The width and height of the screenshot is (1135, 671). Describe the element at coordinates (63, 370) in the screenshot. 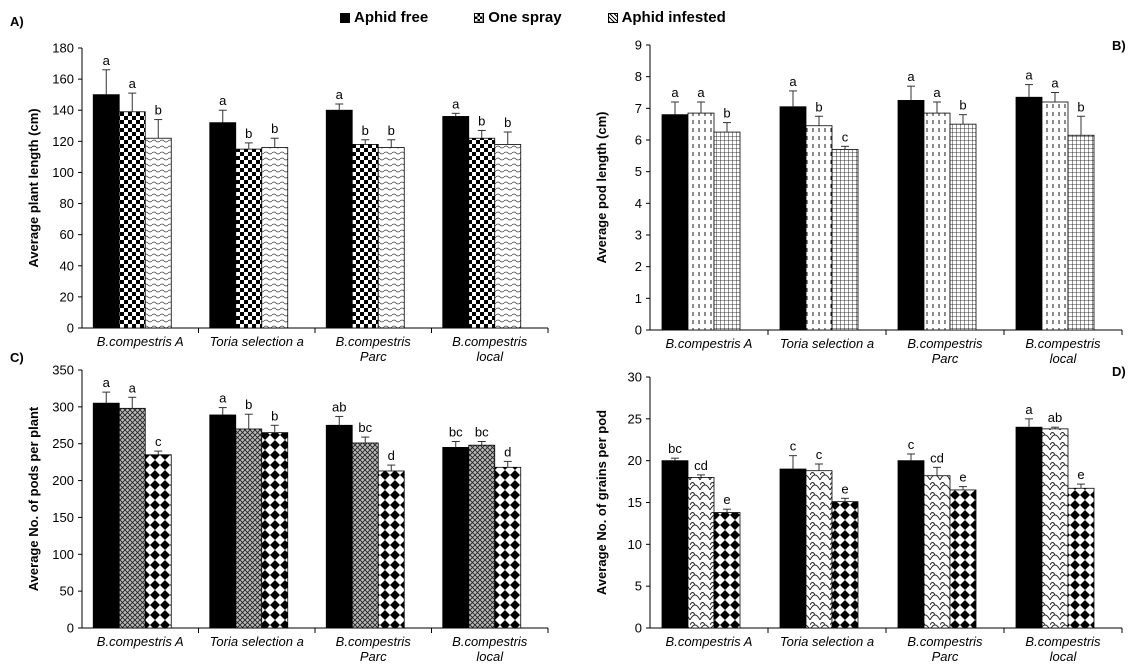

I see `y-tick-label: 350` at that location.